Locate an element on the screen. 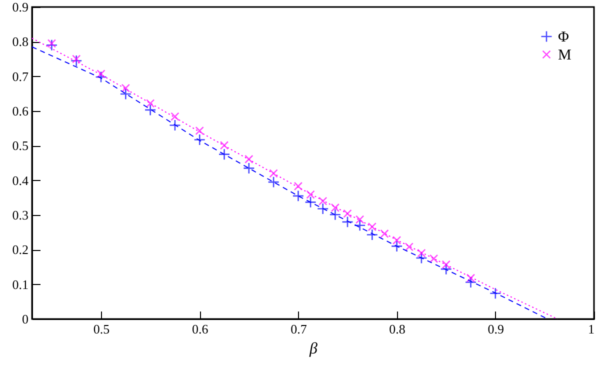 The height and width of the screenshot is (375, 599). y-tick-label: 0.9 is located at coordinates (20, 7).